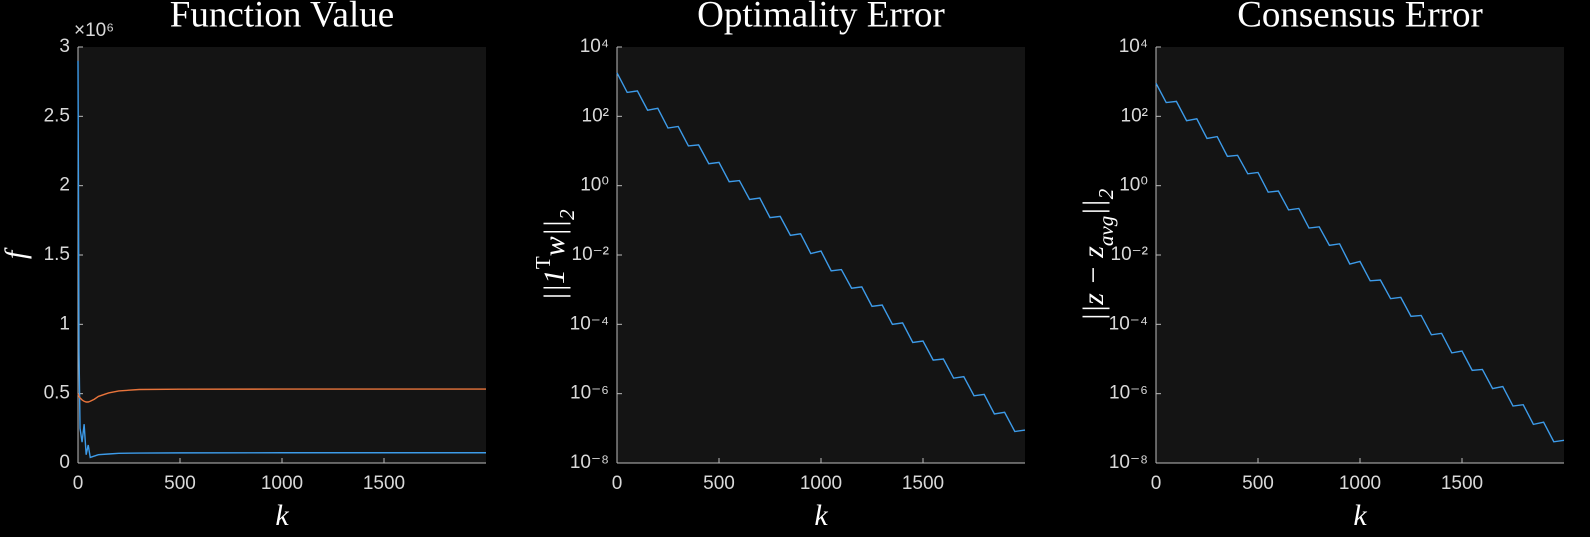 The height and width of the screenshot is (537, 1590). I want to click on y-axis-label: ||1Tw||2, so click(555, 255).